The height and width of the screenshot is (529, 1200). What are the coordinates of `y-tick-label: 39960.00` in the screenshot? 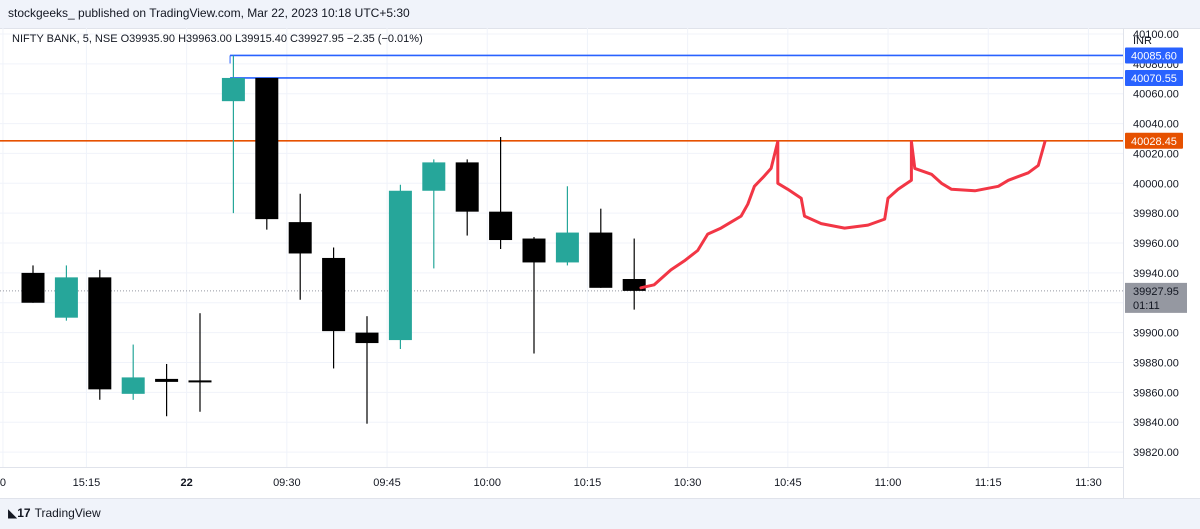 It's located at (1156, 244).